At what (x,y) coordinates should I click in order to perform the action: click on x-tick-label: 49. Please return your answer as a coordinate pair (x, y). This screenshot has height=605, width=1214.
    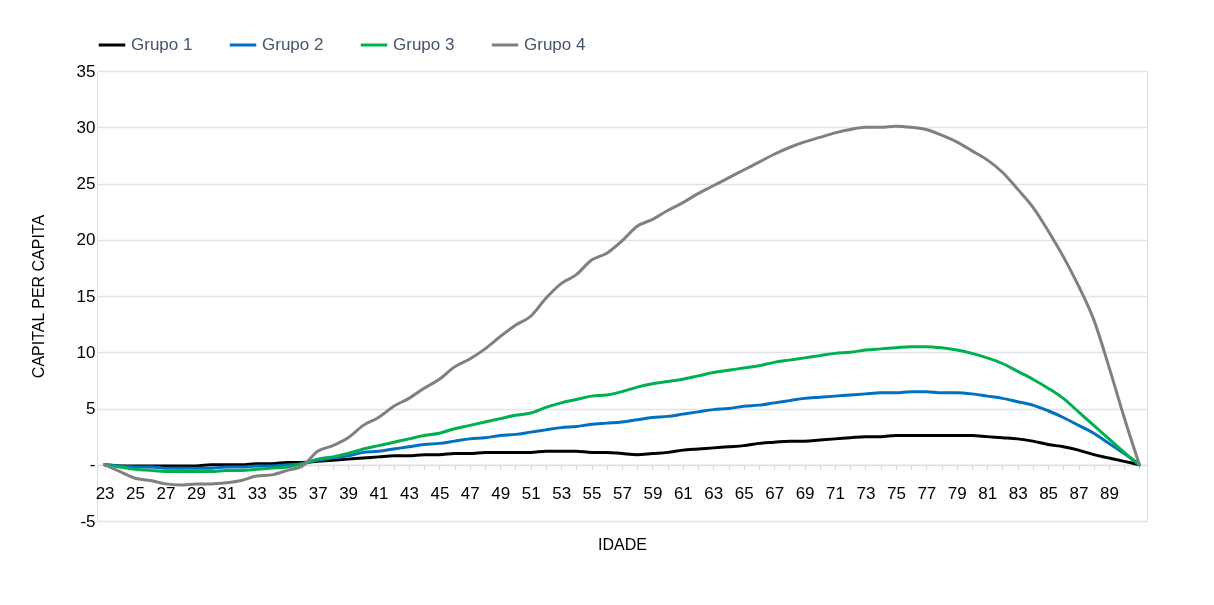
    Looking at the image, I should click on (501, 494).